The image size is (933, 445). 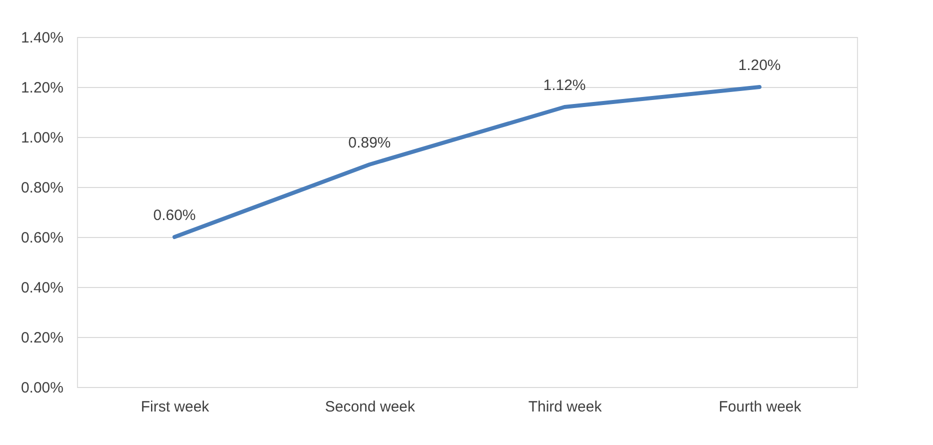 What do you see at coordinates (370, 407) in the screenshot?
I see `x-tick-label: Second week` at bounding box center [370, 407].